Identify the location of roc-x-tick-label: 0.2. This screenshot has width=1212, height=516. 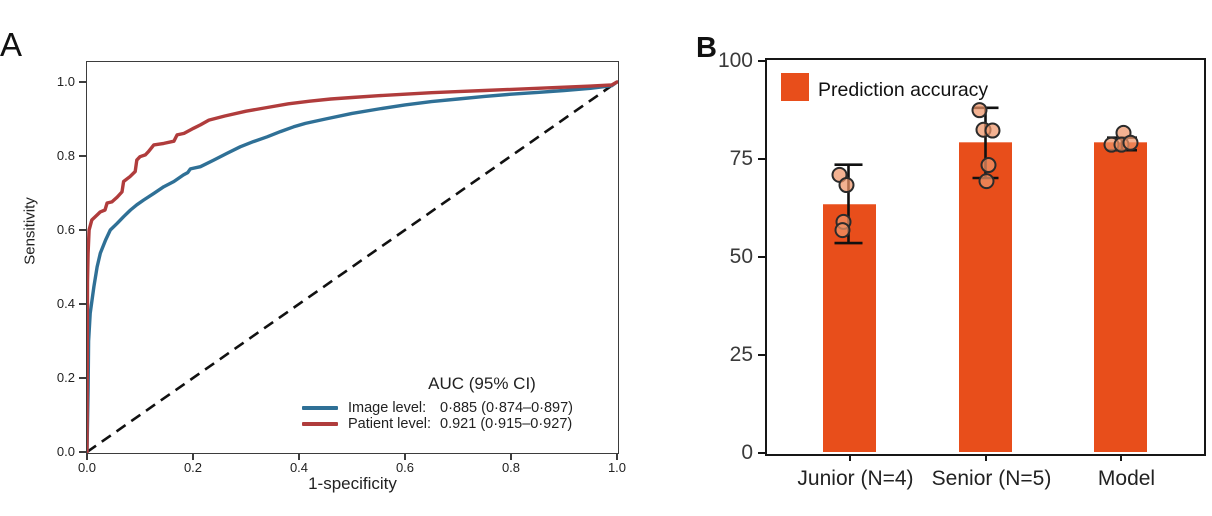
(193, 467).